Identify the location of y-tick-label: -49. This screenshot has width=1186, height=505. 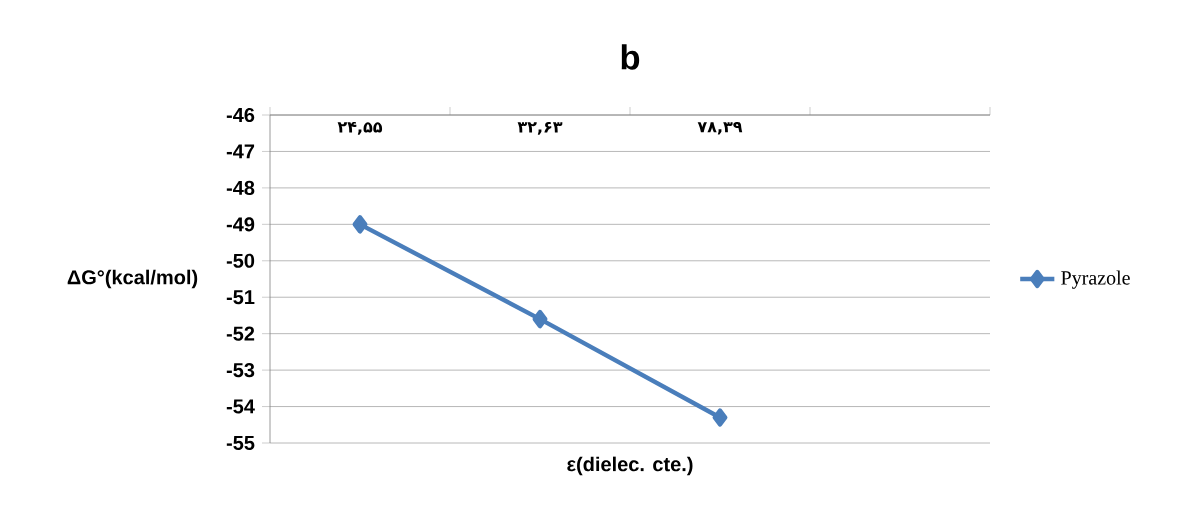
(240, 224).